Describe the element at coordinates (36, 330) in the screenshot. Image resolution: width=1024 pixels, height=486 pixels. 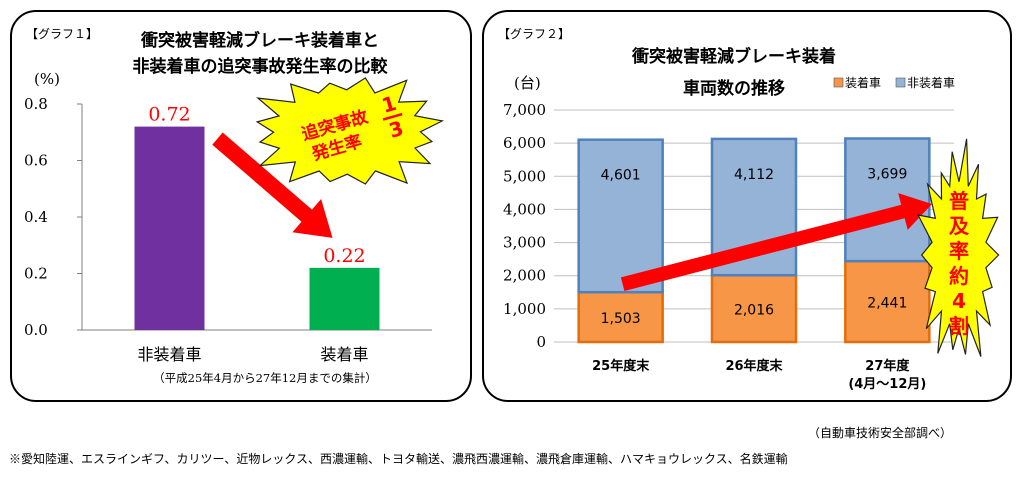
I see `chart-1-y-tick-label: 0.0` at that location.